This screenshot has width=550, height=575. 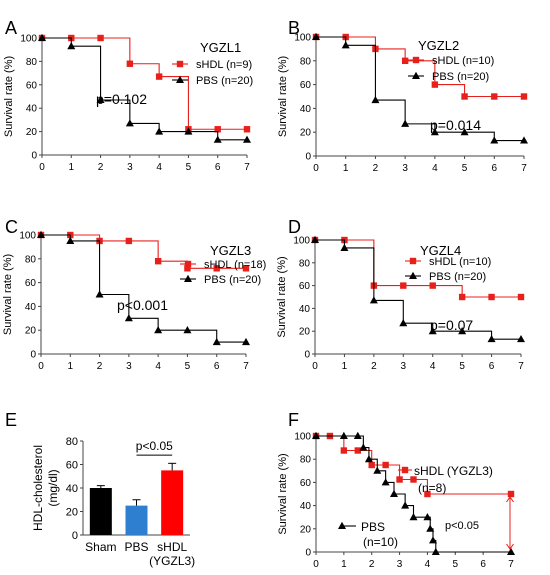 What do you see at coordinates (142, 305) in the screenshot?
I see `p-value: p<0.001` at bounding box center [142, 305].